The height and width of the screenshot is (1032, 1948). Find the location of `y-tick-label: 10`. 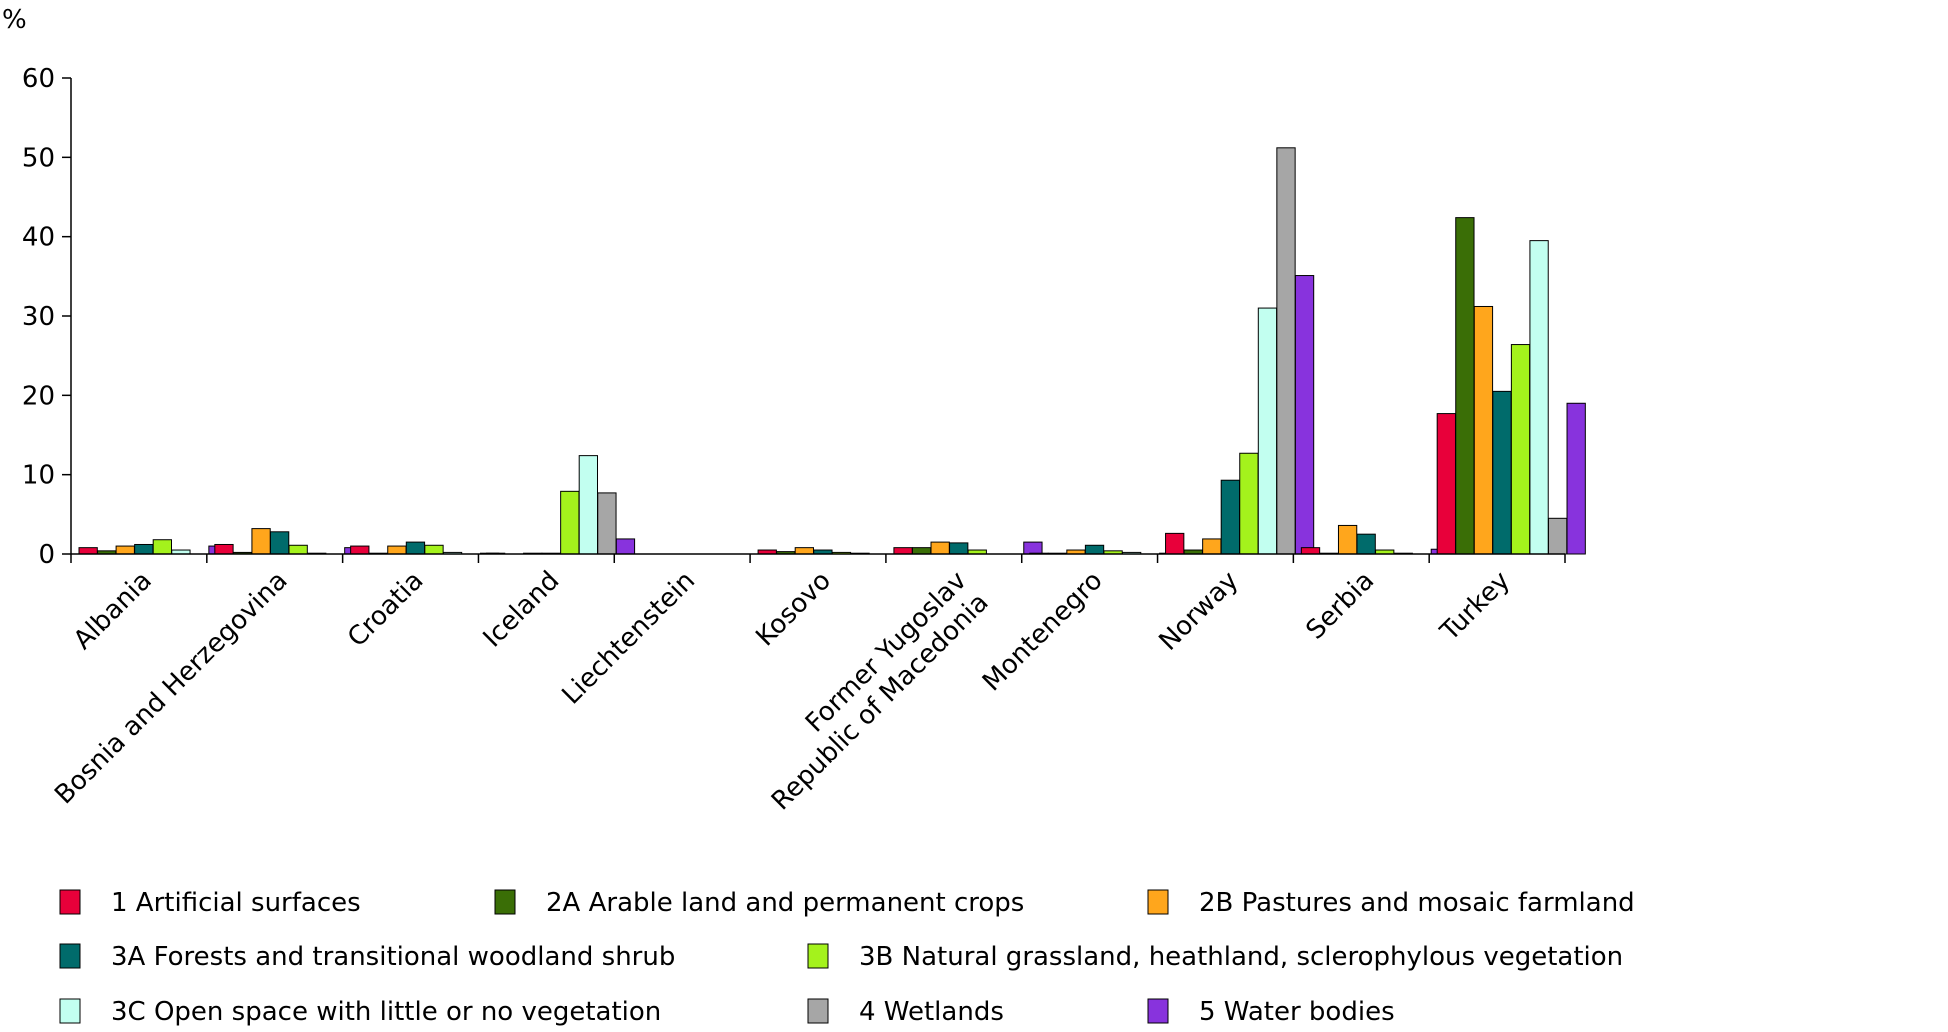

y-tick-label: 10 is located at coordinates (38, 476).